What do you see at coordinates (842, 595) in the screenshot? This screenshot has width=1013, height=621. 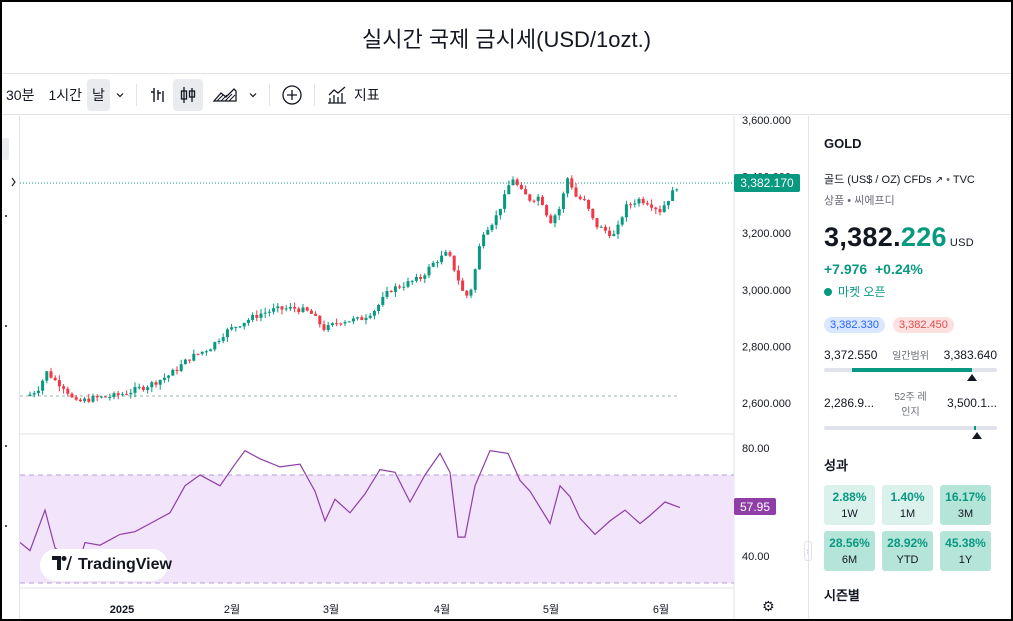 I see `seasonal-title: 시즌별` at bounding box center [842, 595].